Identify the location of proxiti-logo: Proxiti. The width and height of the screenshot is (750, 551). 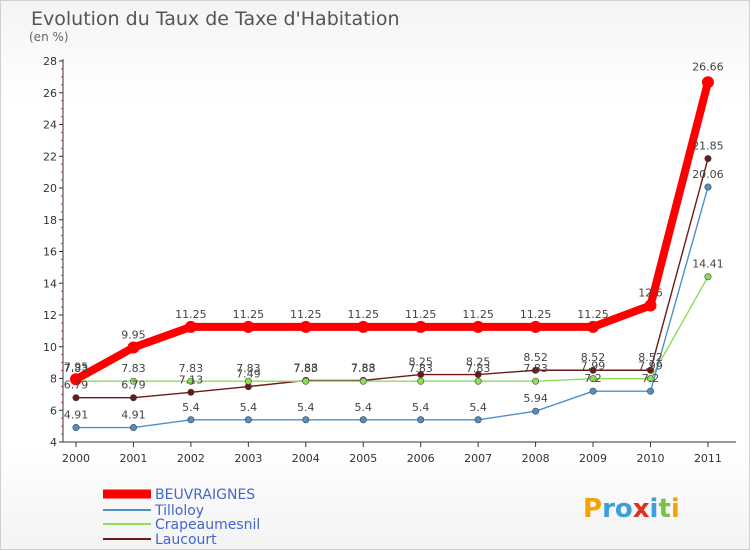
(631, 509).